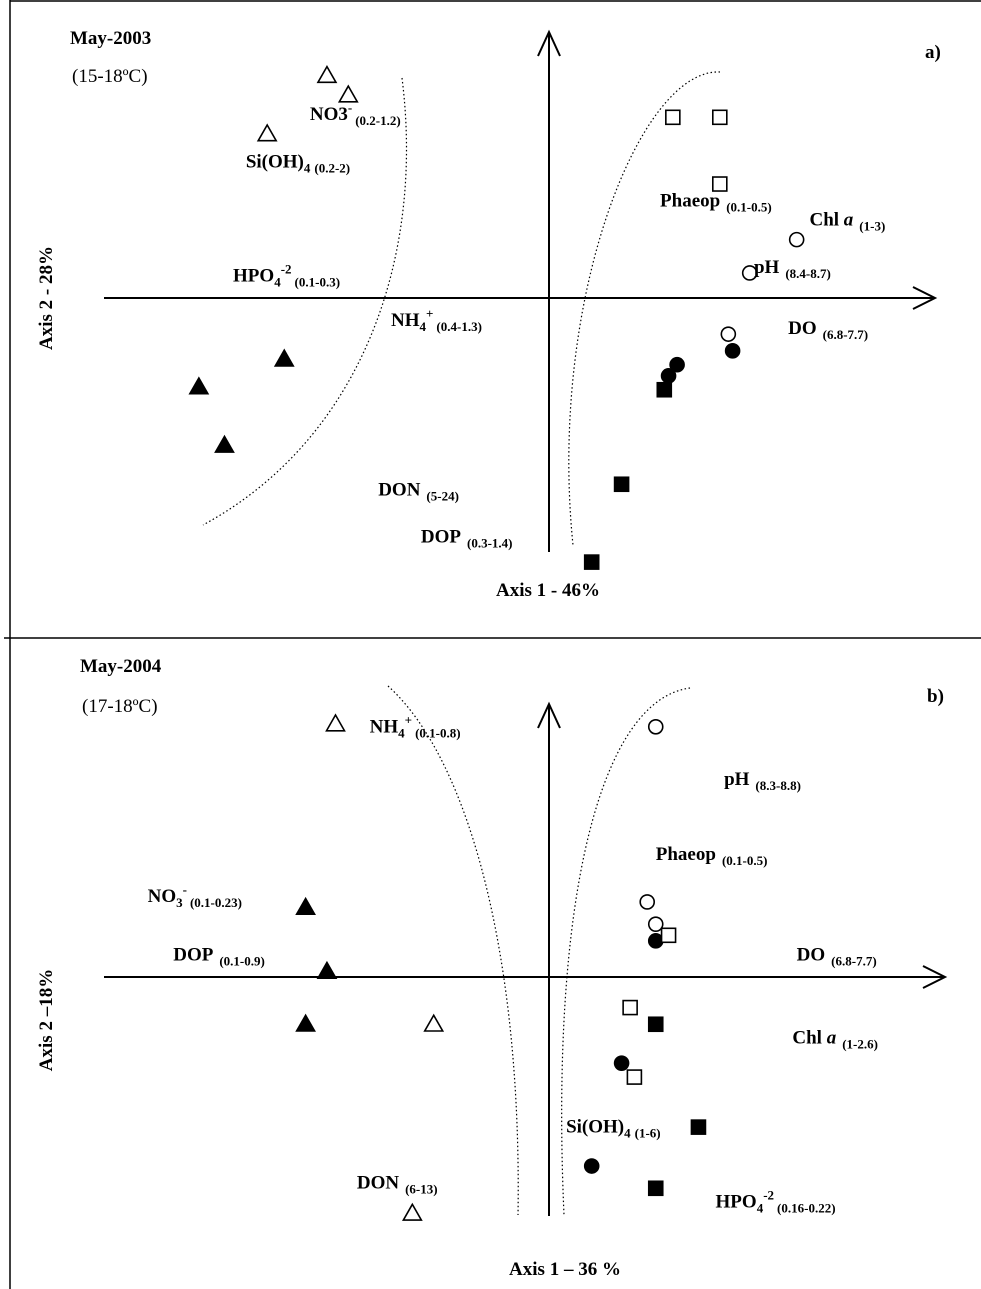  What do you see at coordinates (792, 269) in the screenshot?
I see `variable-label-9: pH (8.4-8.7)` at bounding box center [792, 269].